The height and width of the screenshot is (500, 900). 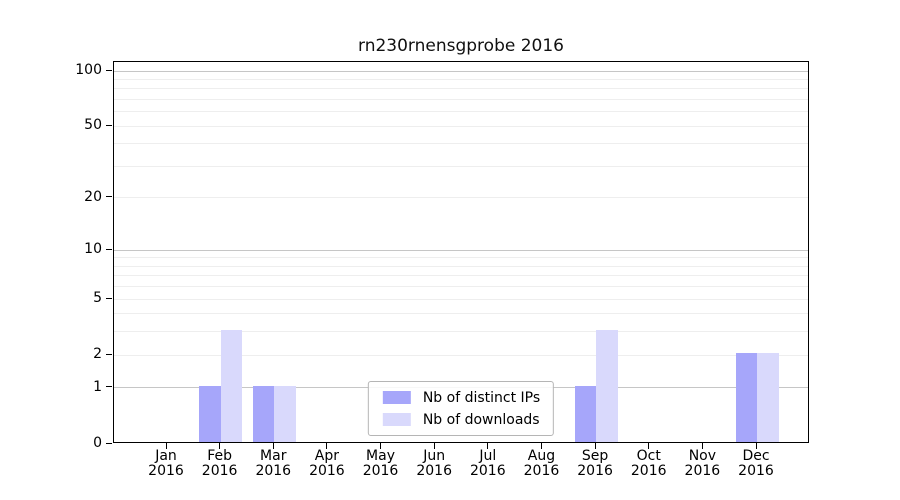 I want to click on x-tick-label-jun: Jun 2016, so click(x=434, y=464).